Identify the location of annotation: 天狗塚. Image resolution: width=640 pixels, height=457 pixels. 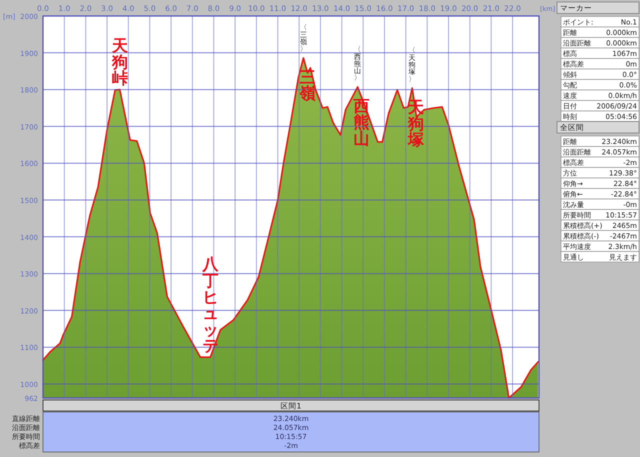
(416, 124).